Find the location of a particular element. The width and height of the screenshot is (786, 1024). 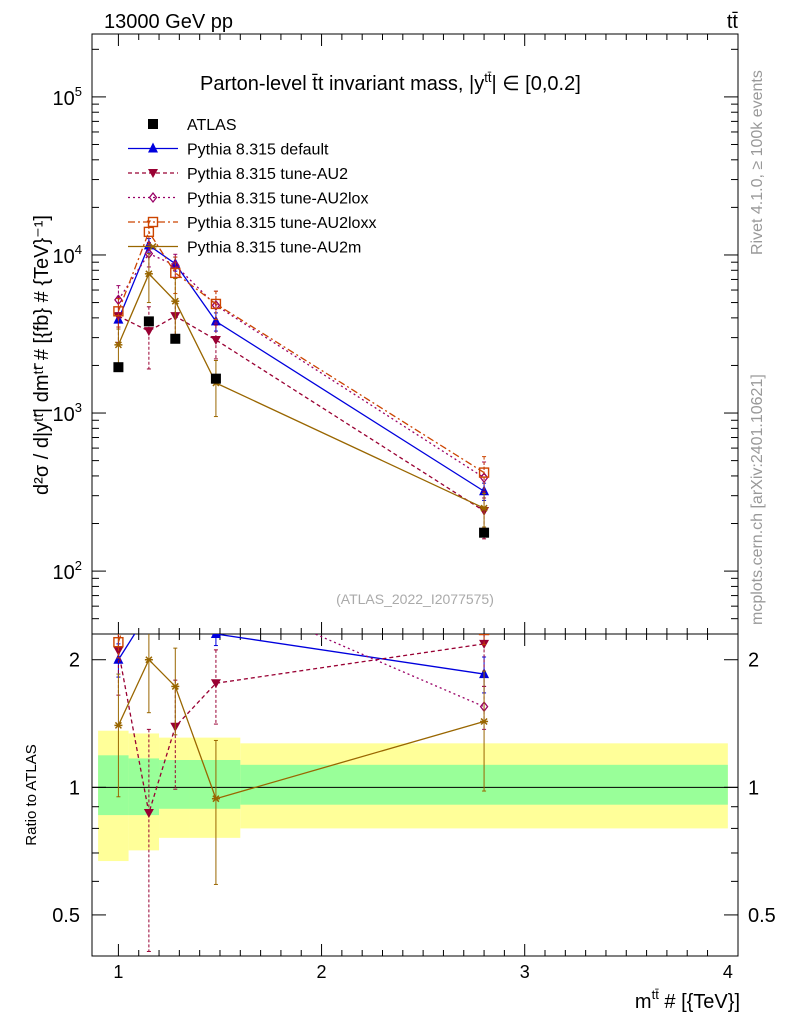

legend-entry-4: Pythia 8.315 tune-AU2loxx is located at coordinates (252, 223).